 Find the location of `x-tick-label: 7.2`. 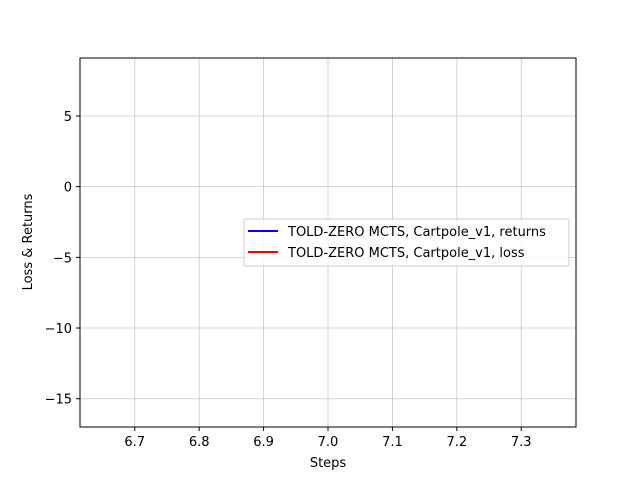

x-tick-label: 7.2 is located at coordinates (456, 442).